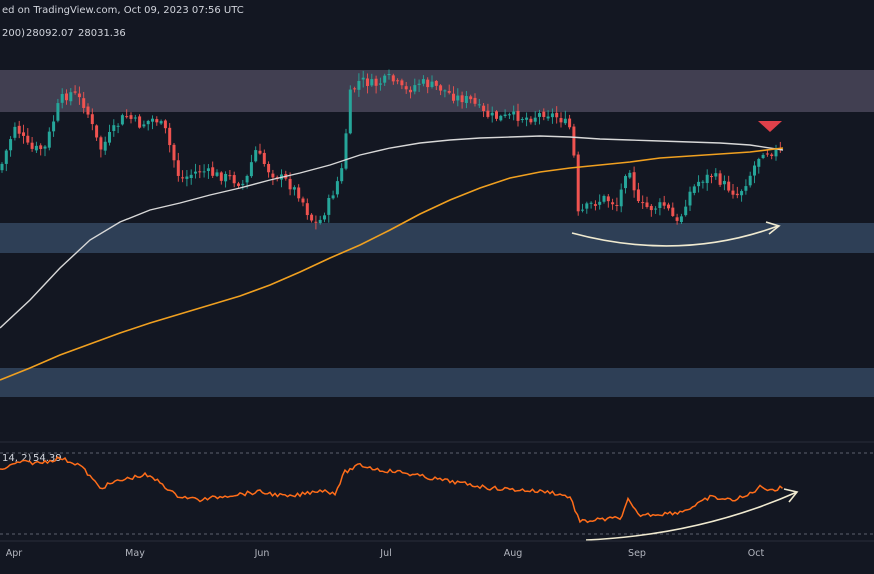 Image resolution: width=874 pixels, height=574 pixels. What do you see at coordinates (637, 553) in the screenshot?
I see `x-tick-label: Sep` at bounding box center [637, 553].